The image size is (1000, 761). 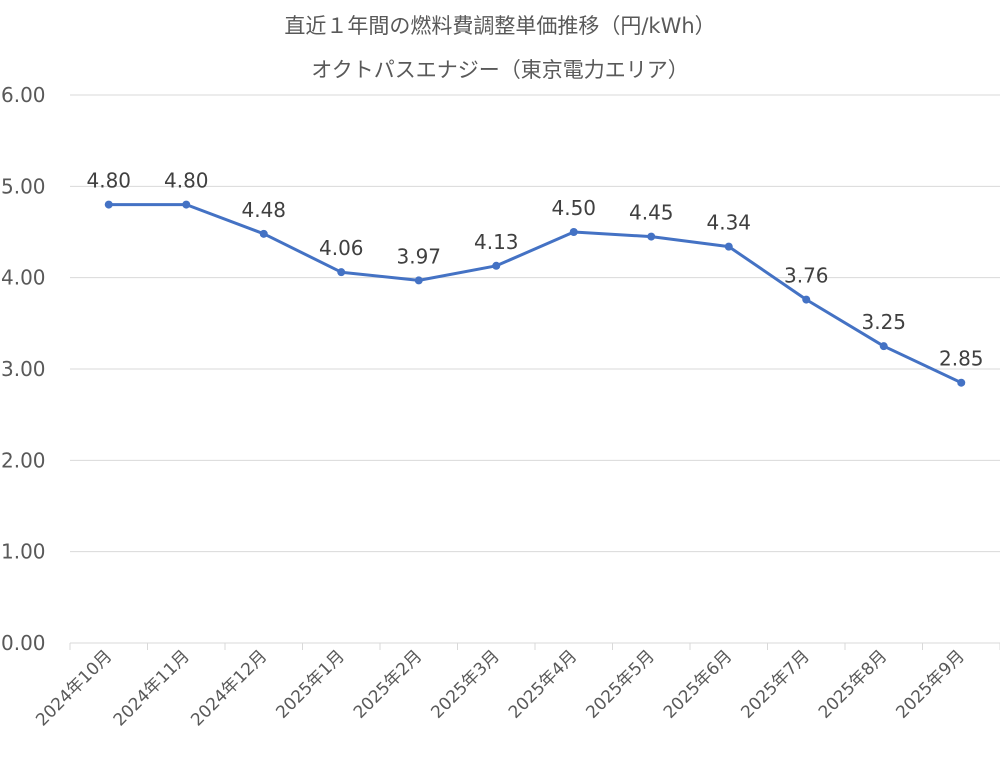 What do you see at coordinates (152, 688) in the screenshot?
I see `x-tick-label: 2024年11月` at bounding box center [152, 688].